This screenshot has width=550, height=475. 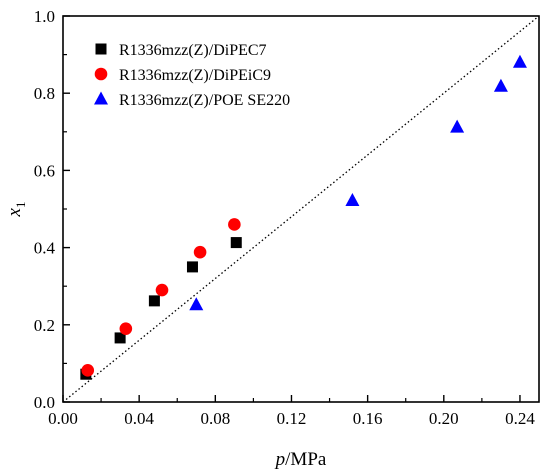 I want to click on x-axis-title-var: p, so click(x=280, y=459).